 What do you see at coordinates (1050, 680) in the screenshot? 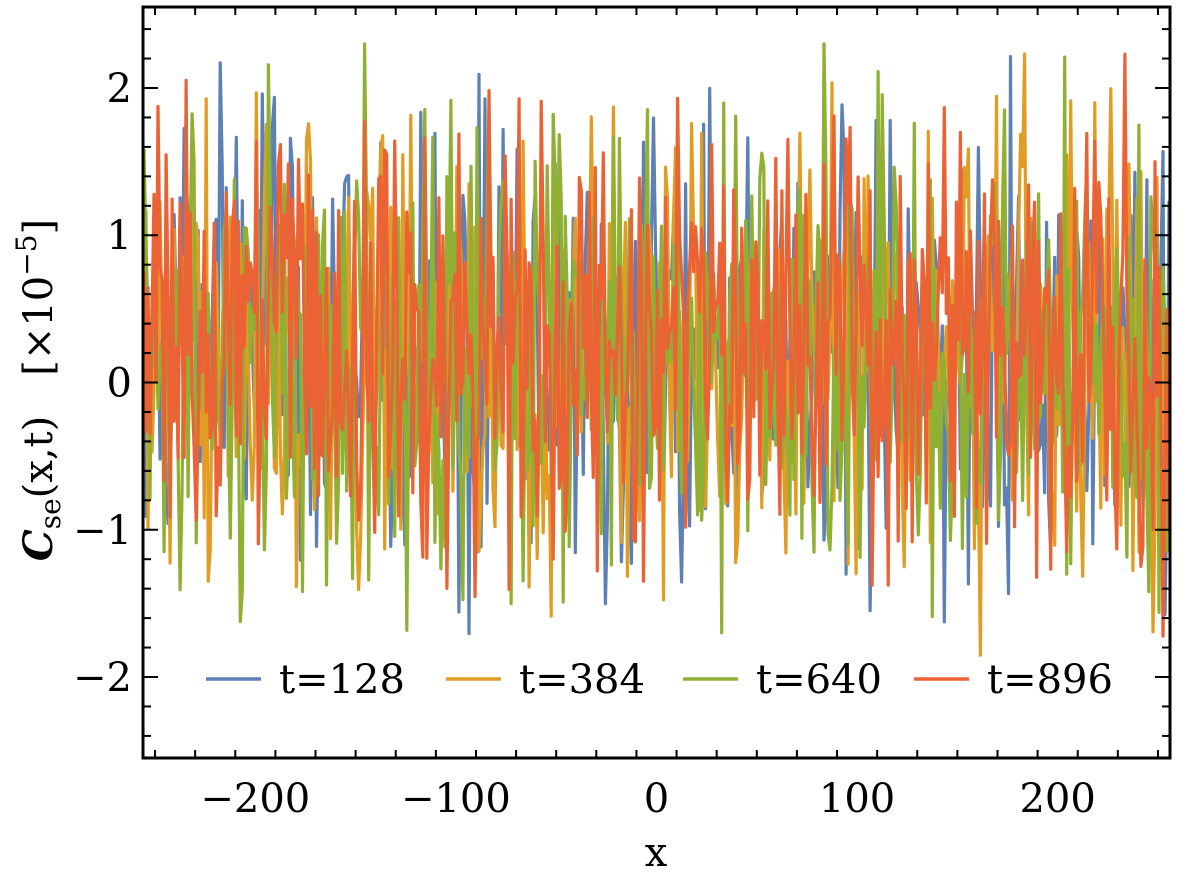
I see `legend-label-4: t=896` at bounding box center [1050, 680].